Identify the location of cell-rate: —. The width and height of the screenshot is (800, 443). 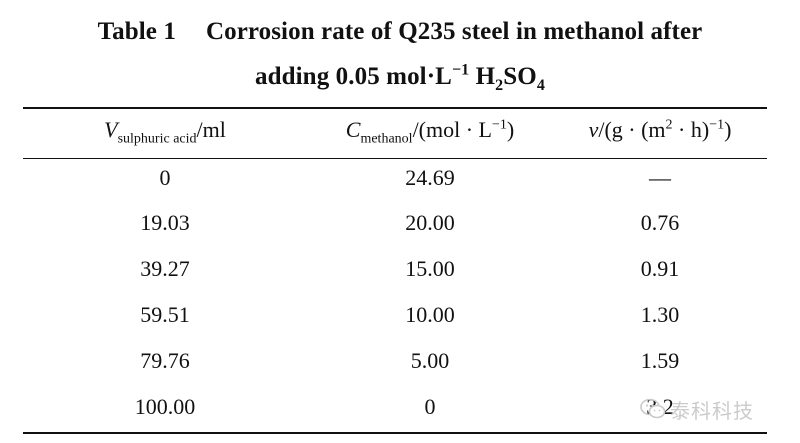
(660, 177).